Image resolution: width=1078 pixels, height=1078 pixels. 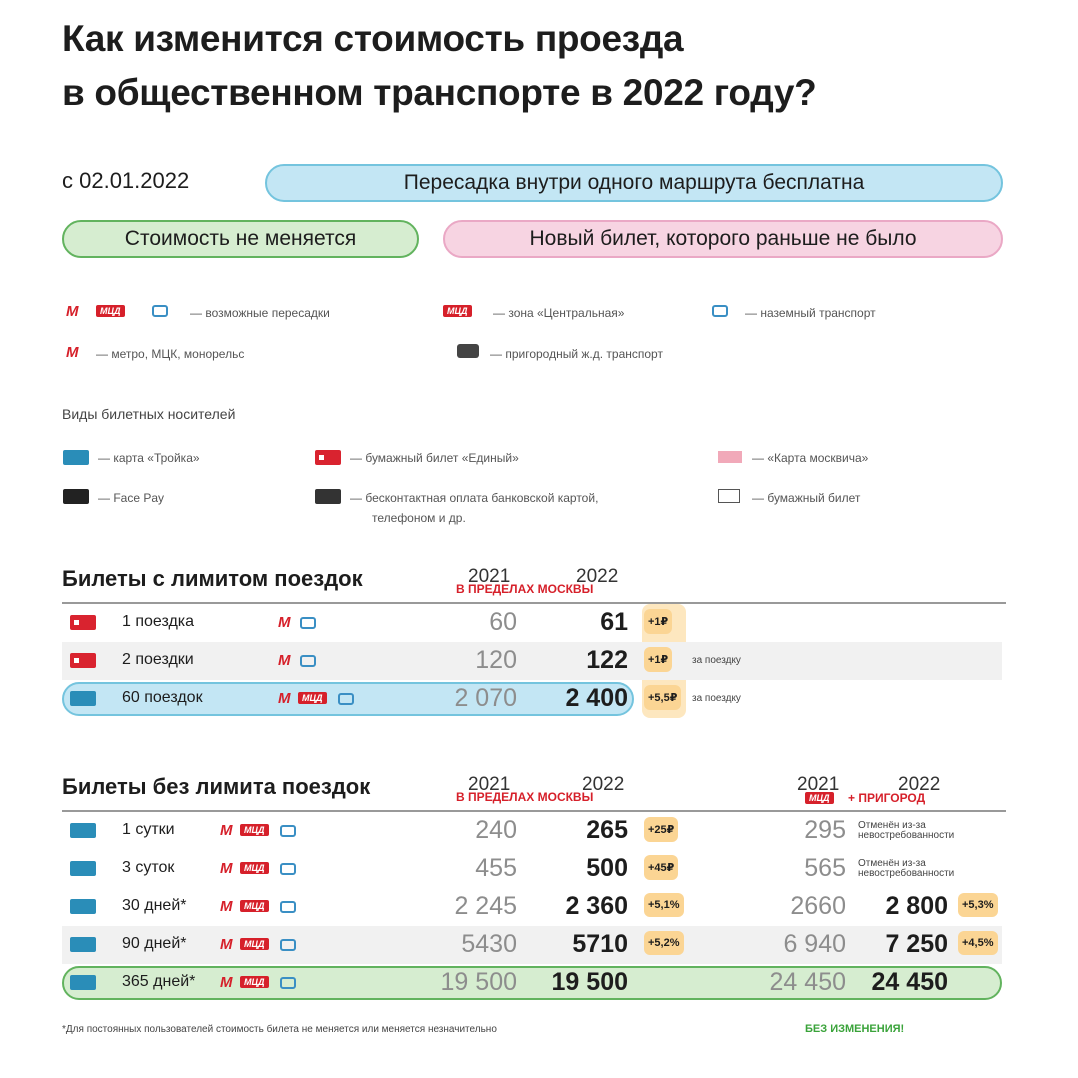 What do you see at coordinates (600, 944) in the screenshot?
I see `price-2022: 5710` at bounding box center [600, 944].